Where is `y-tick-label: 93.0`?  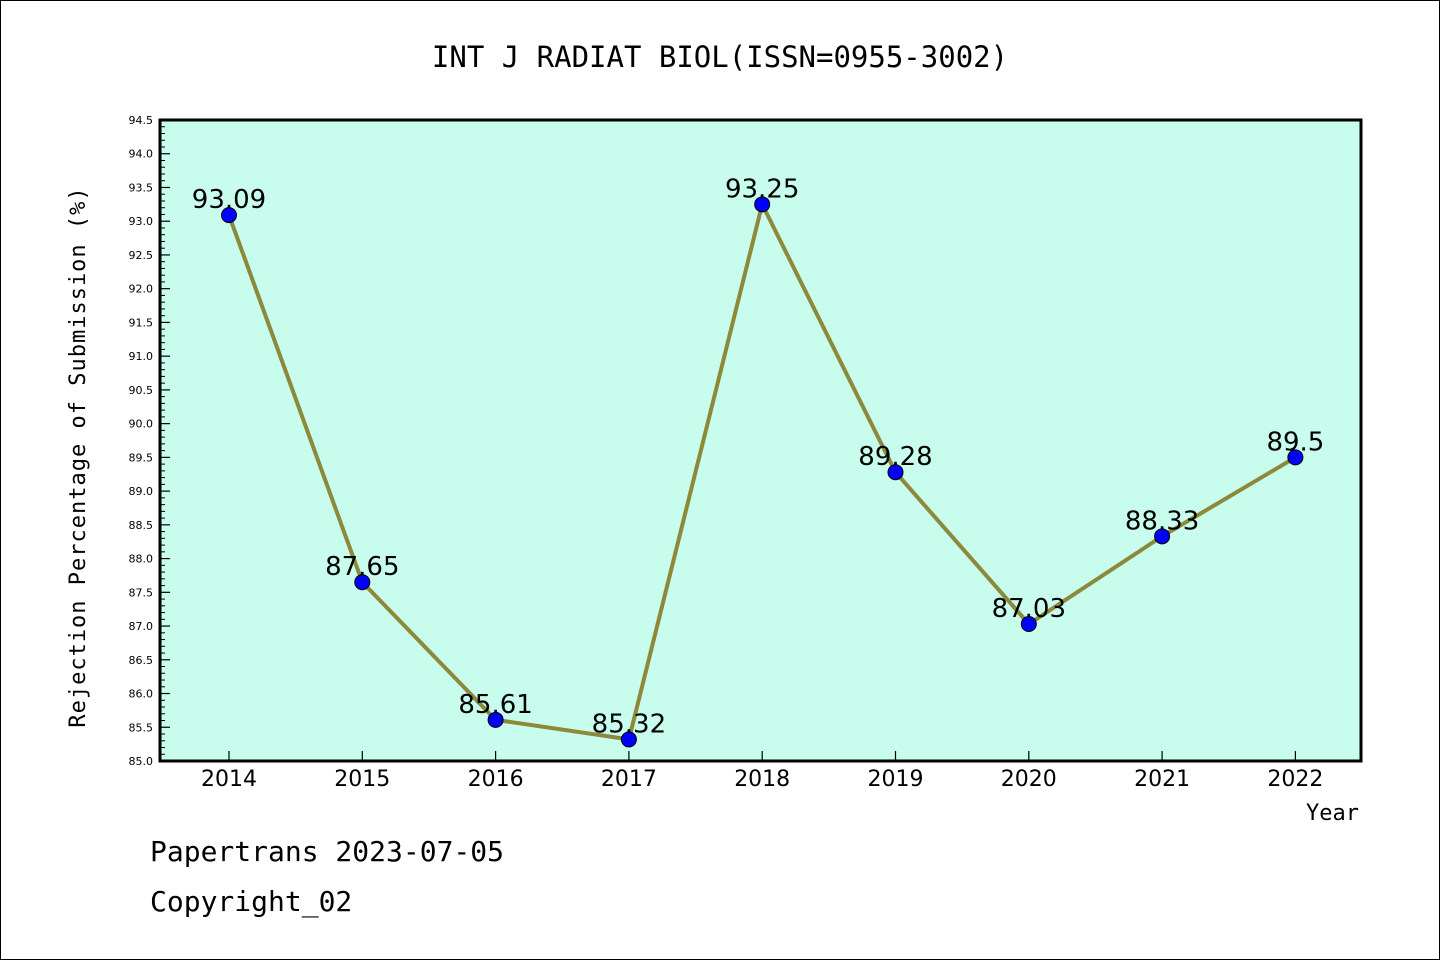
y-tick-label: 93.0 is located at coordinates (141, 221).